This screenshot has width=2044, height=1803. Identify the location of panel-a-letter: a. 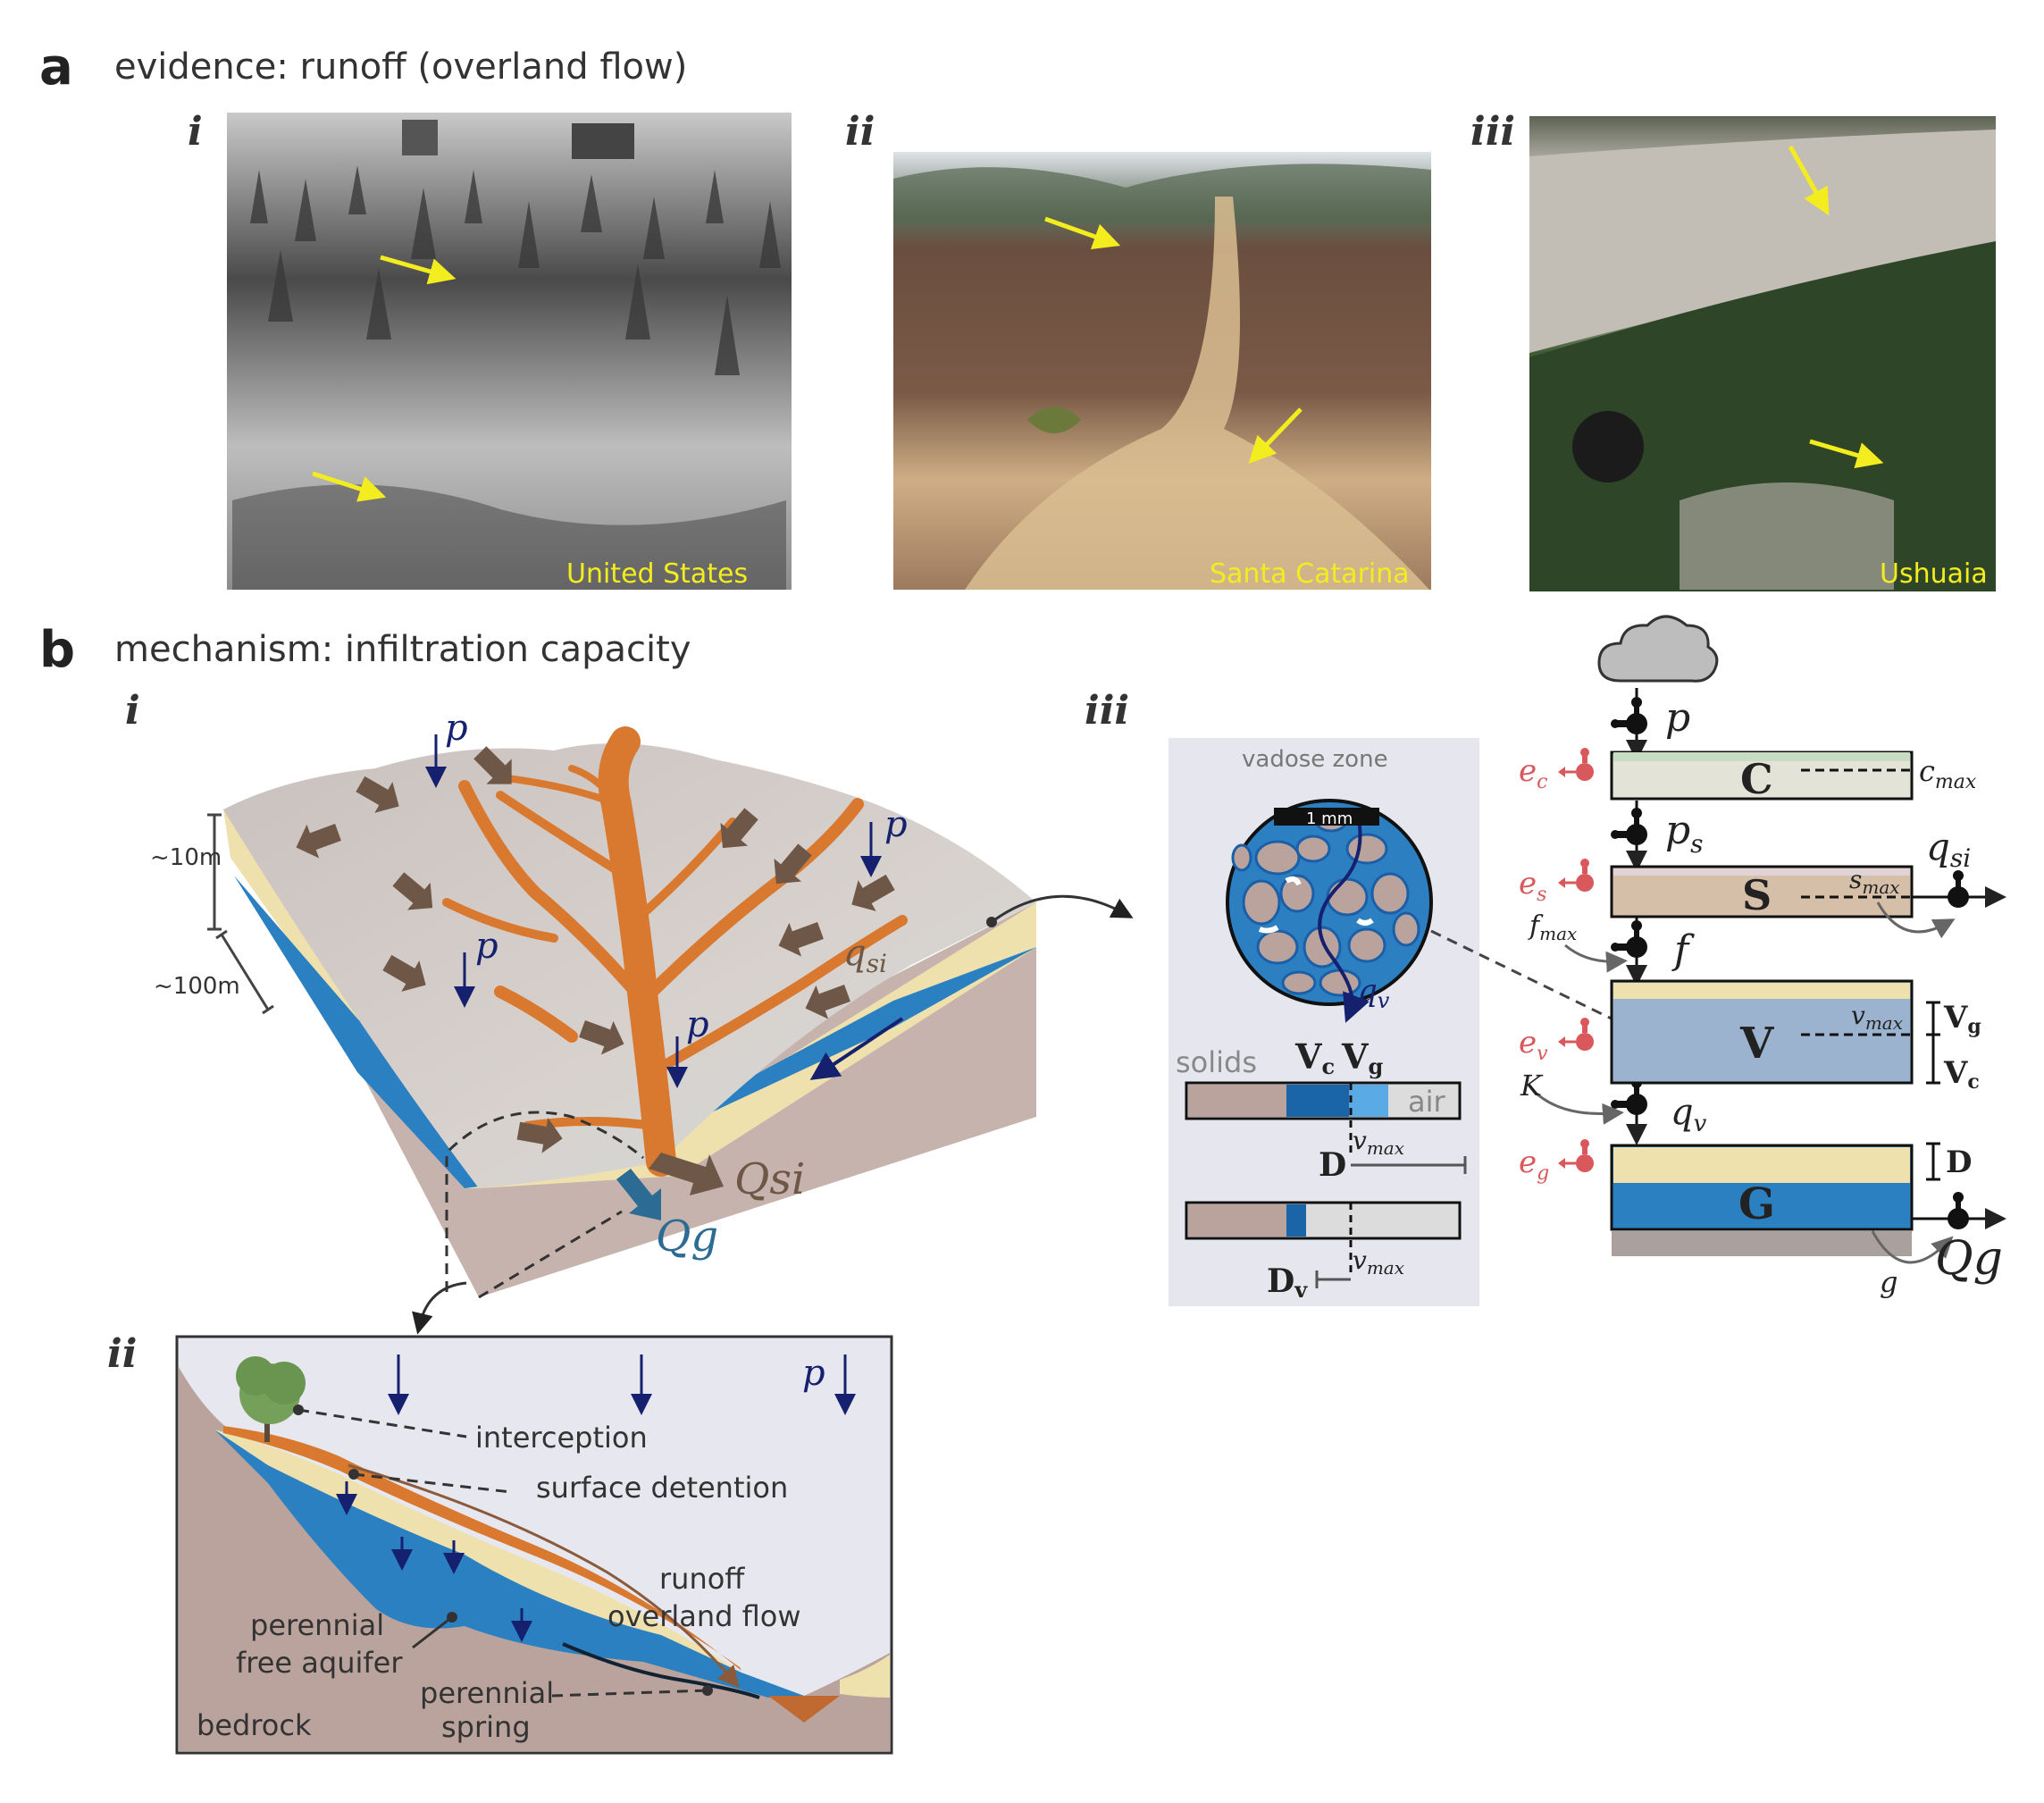
(56, 67).